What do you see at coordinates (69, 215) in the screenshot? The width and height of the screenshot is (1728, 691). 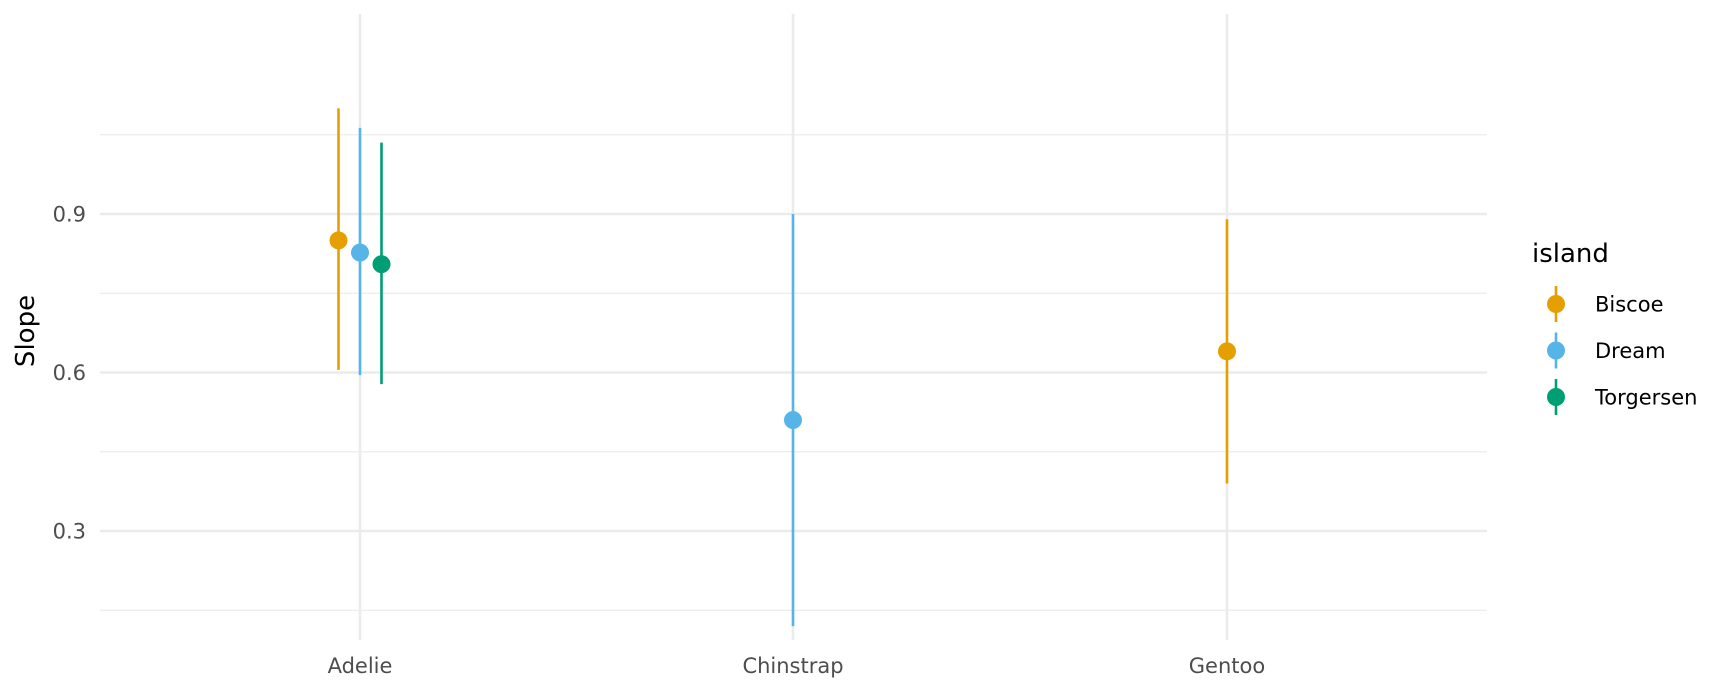 I see `y-tick-label: 0.9` at bounding box center [69, 215].